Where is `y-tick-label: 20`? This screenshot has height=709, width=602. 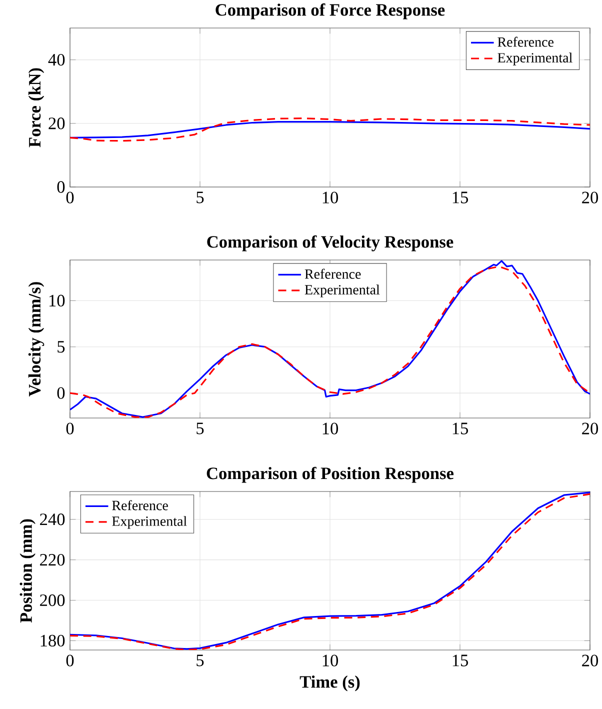 y-tick-label: 20 is located at coordinates (56, 124).